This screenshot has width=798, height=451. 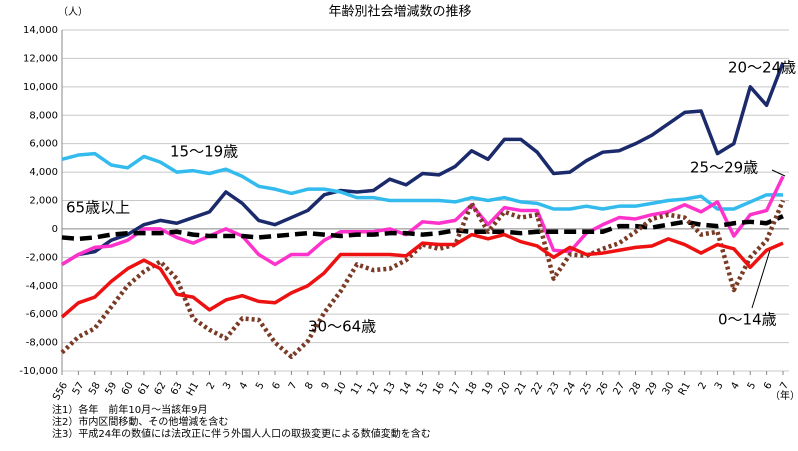 I want to click on x-tick-label: 19, so click(x=488, y=389).